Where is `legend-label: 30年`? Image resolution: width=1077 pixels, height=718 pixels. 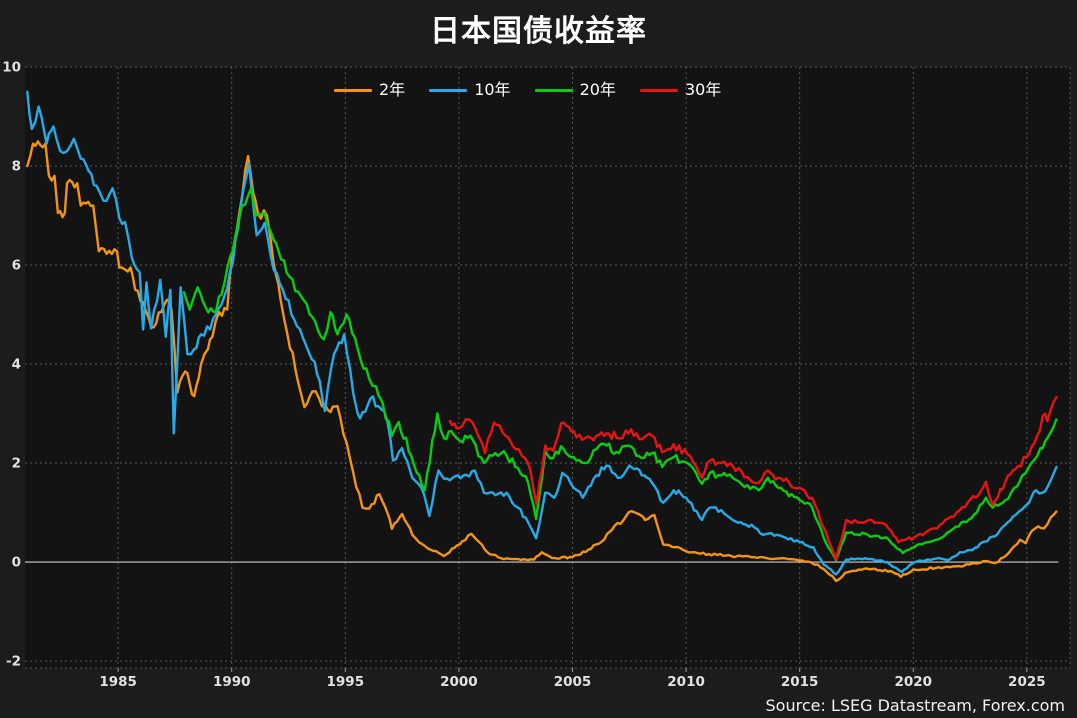 legend-label: 30年 is located at coordinates (703, 89).